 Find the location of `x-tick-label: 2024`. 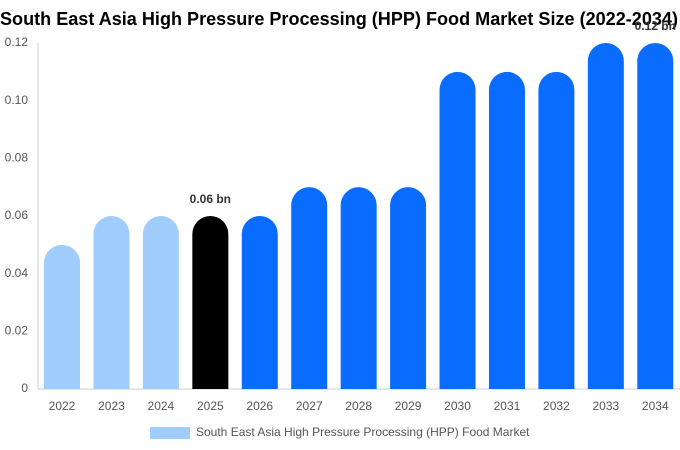

x-tick-label: 2024 is located at coordinates (161, 406).